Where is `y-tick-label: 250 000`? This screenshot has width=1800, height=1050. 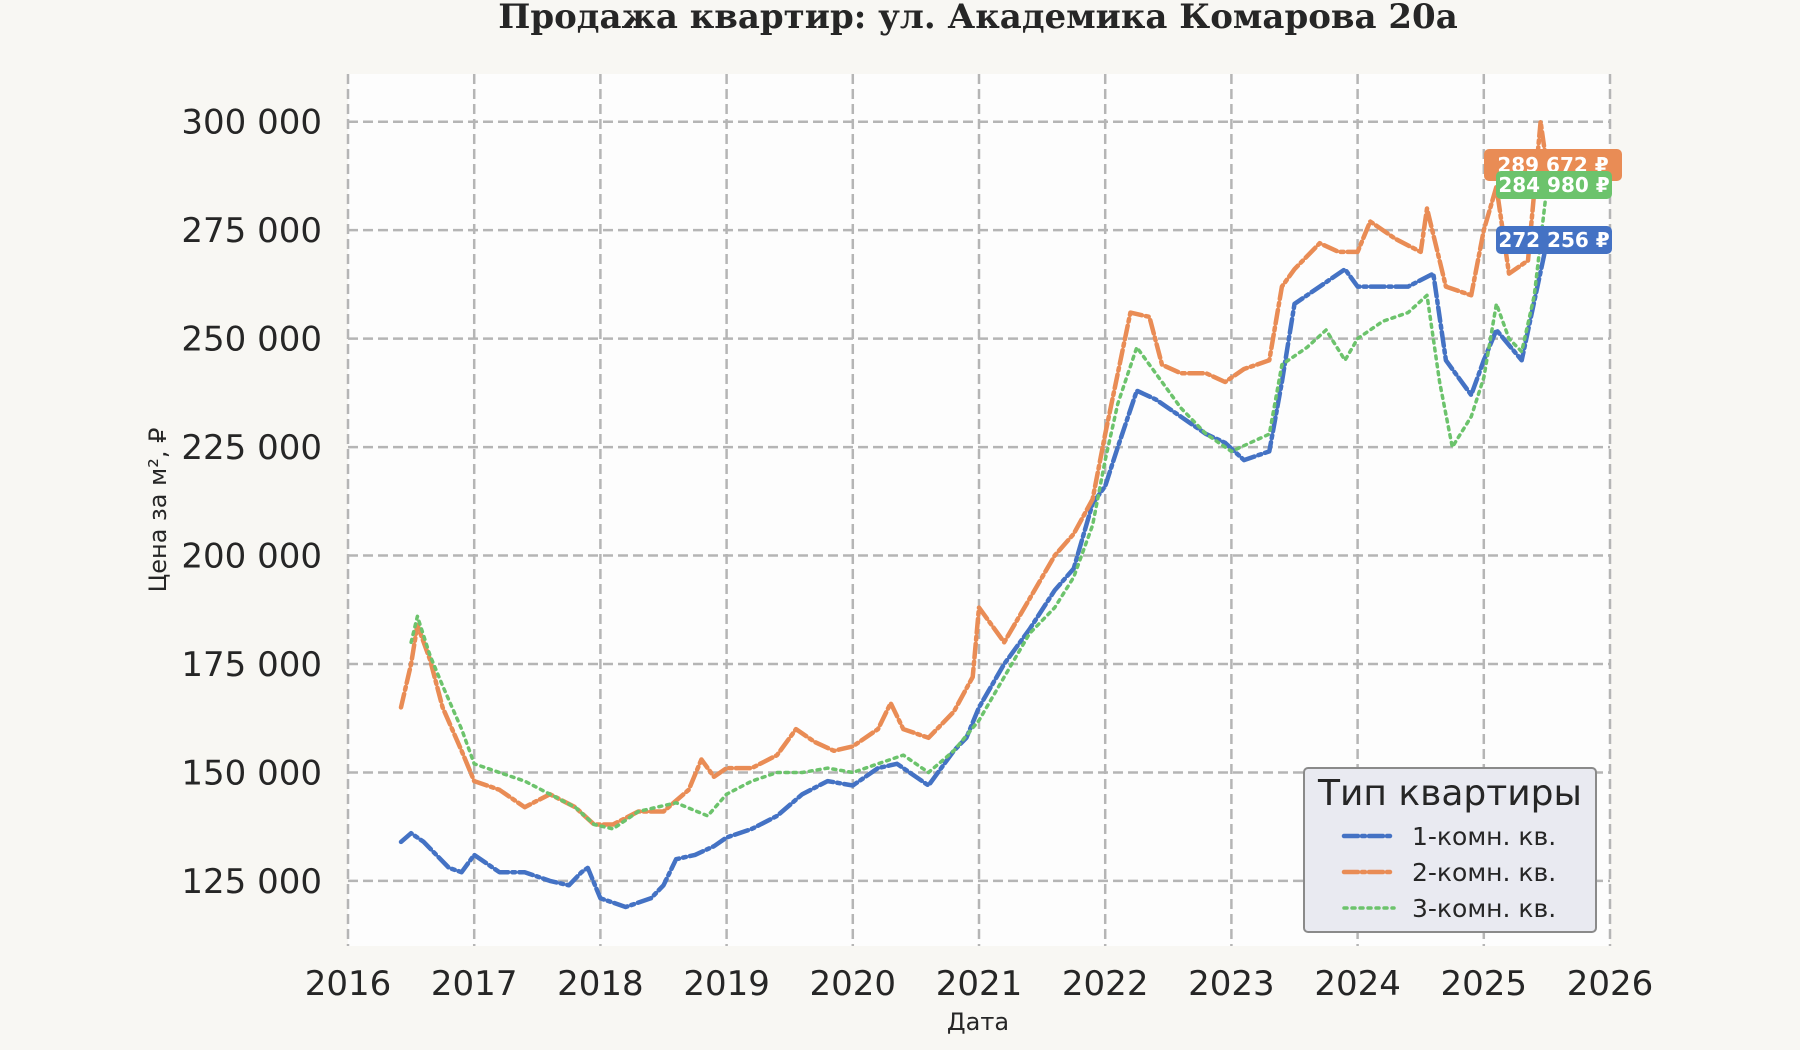
y-tick-label: 250 000 is located at coordinates (251, 340).